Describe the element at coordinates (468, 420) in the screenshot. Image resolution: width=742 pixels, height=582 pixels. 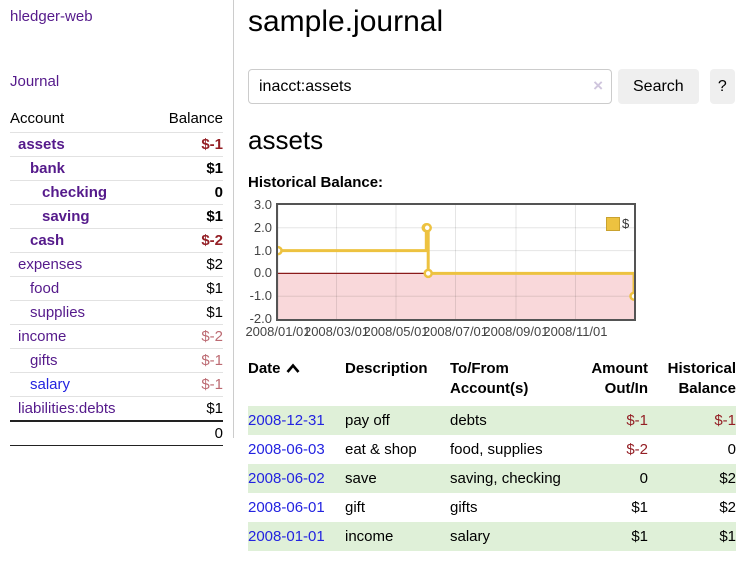
I see `transaction-accounts: debts` at that location.